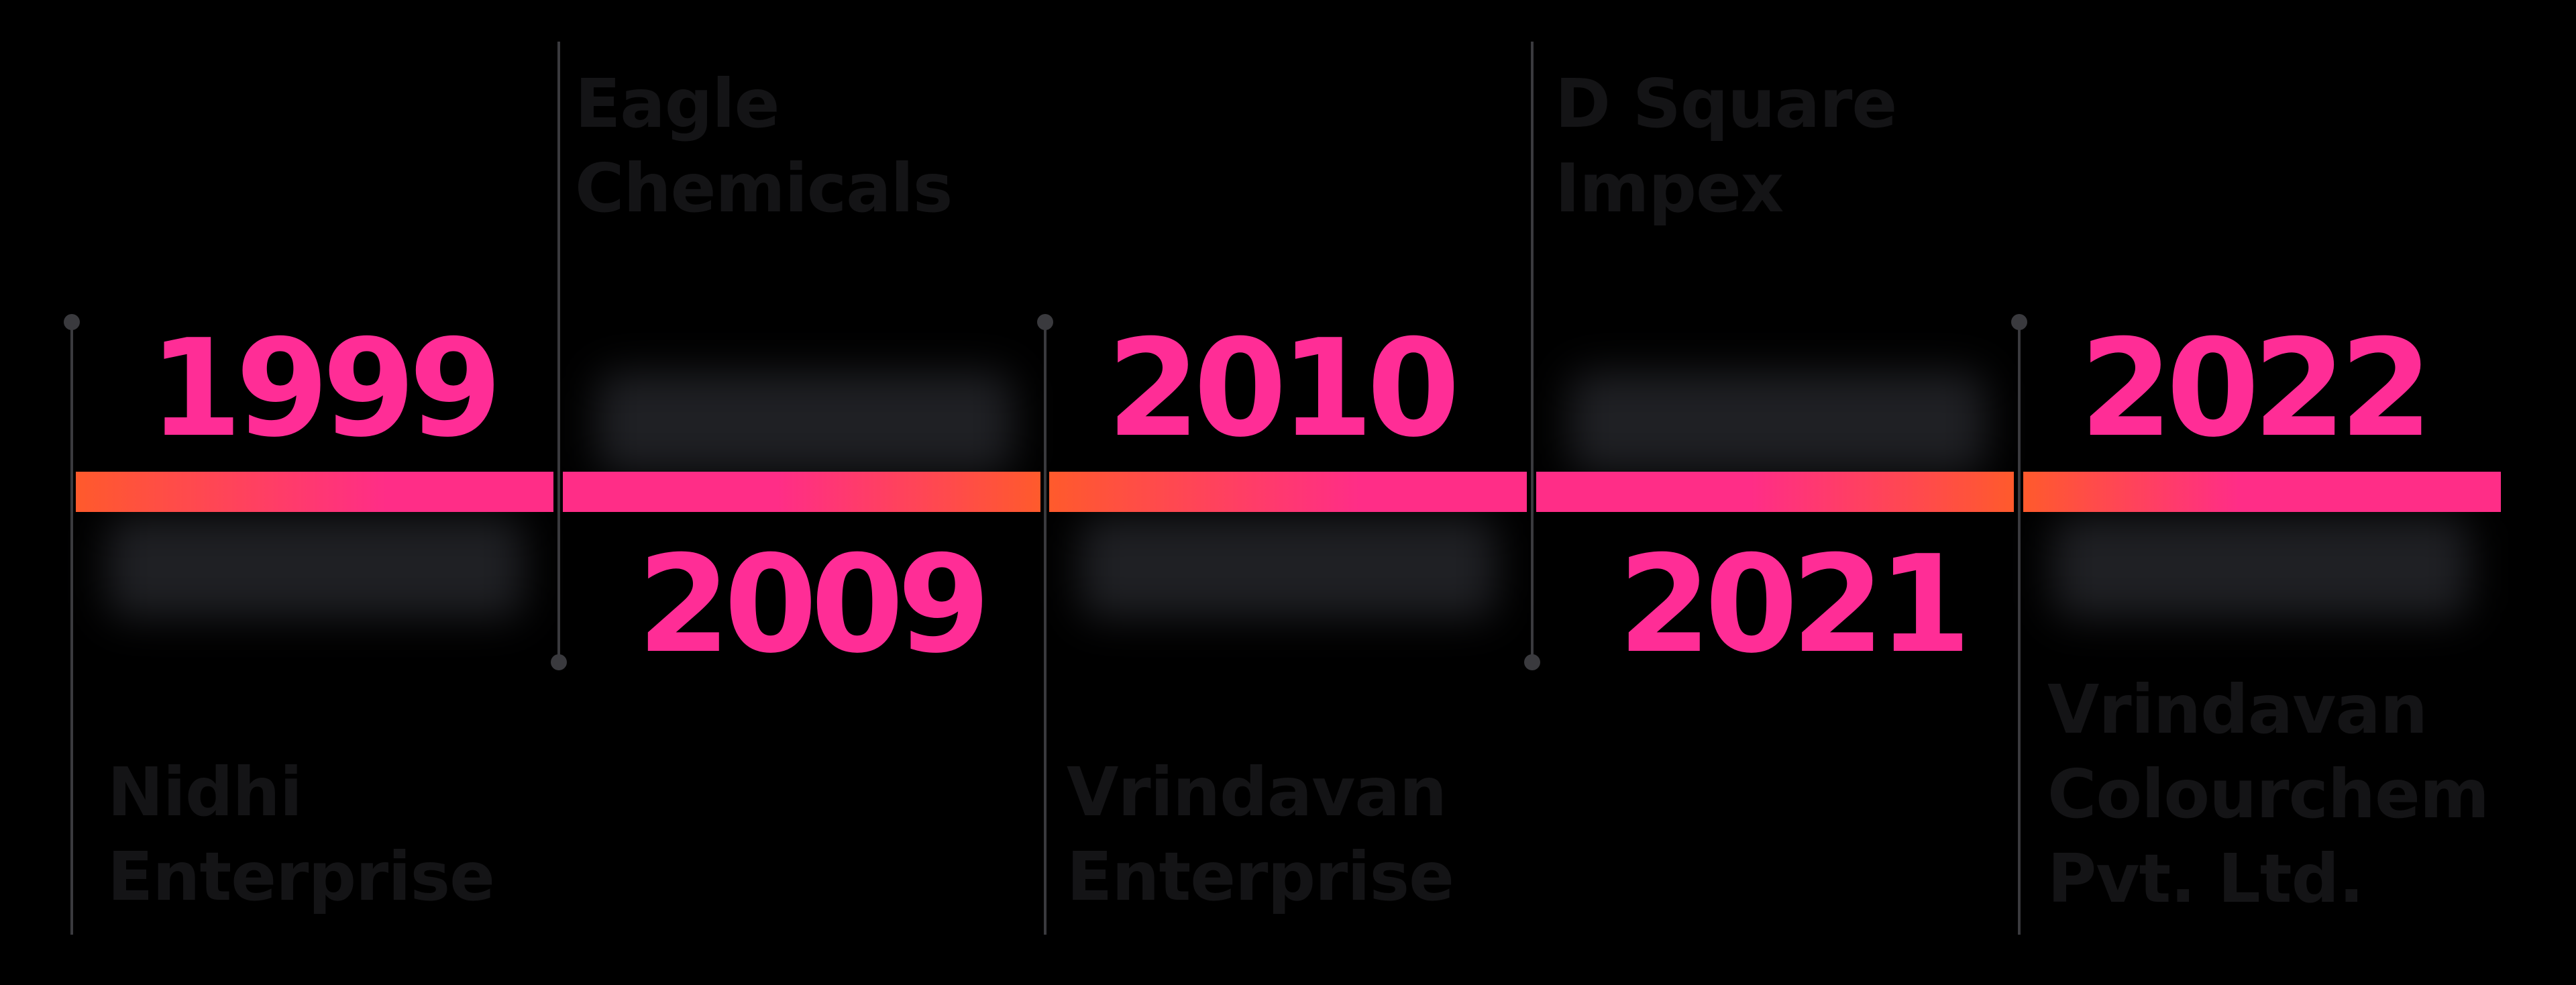  What do you see at coordinates (1260, 834) in the screenshot?
I see `company-label-vrindavan-enterprise: Vrindavan Enterprise` at bounding box center [1260, 834].